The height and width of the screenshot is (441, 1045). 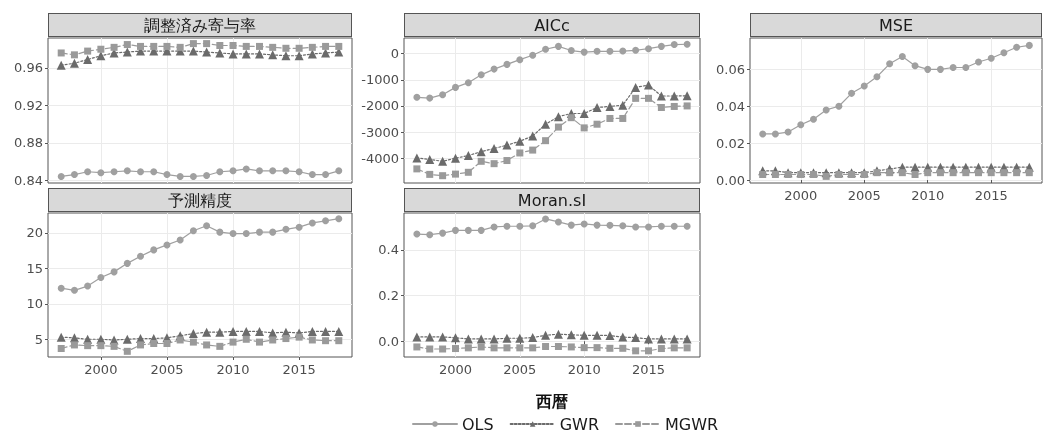 I want to click on y-tick-label: 10, so click(x=34, y=304).